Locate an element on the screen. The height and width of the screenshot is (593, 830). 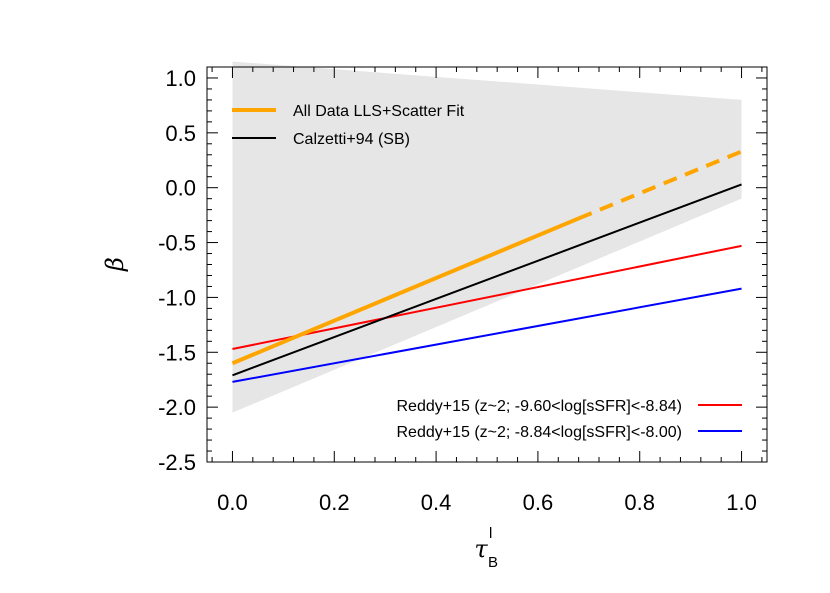
y-tick-label: -0.5 is located at coordinates (177, 243).